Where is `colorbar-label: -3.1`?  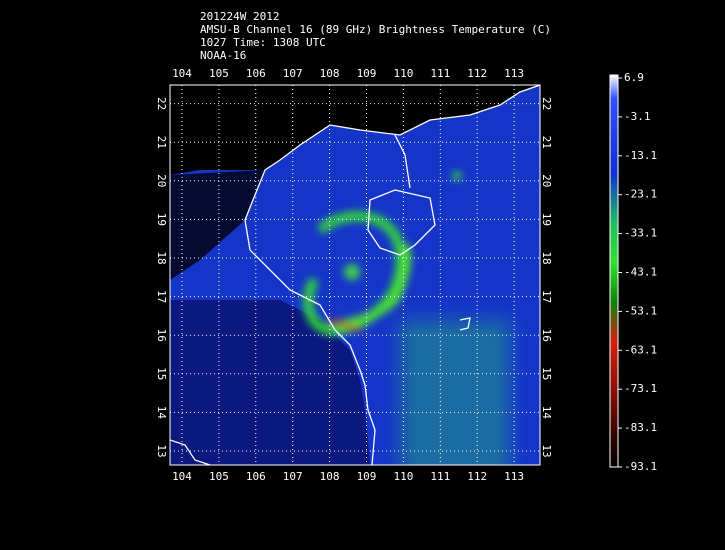
colorbar-label: -3.1 is located at coordinates (637, 116).